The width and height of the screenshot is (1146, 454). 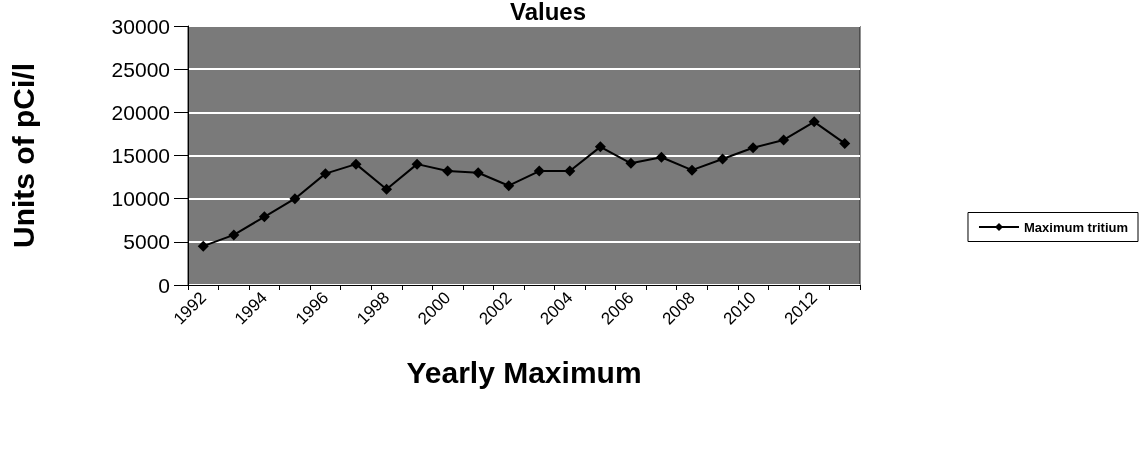 What do you see at coordinates (548, 12) in the screenshot?
I see `chart-title: Values` at bounding box center [548, 12].